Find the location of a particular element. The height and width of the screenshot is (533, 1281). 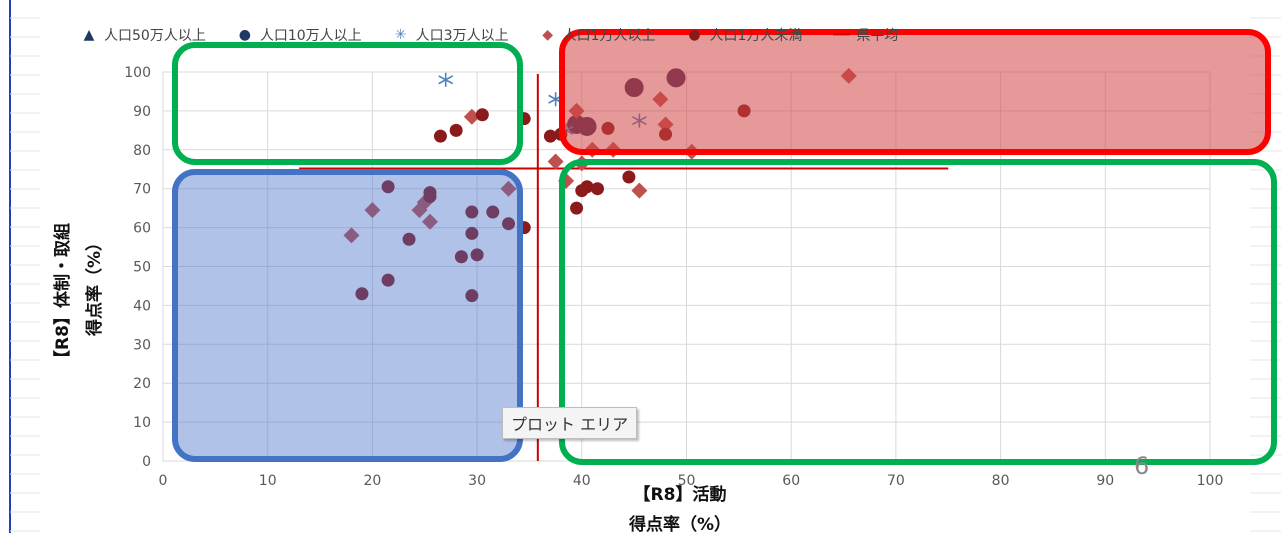

legend-item: ━━ 県平均 is located at coordinates (865, 35).